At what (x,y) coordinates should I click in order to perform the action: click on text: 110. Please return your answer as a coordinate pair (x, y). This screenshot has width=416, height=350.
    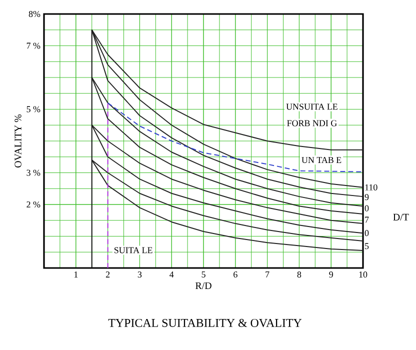
    Looking at the image, I should click on (371, 187).